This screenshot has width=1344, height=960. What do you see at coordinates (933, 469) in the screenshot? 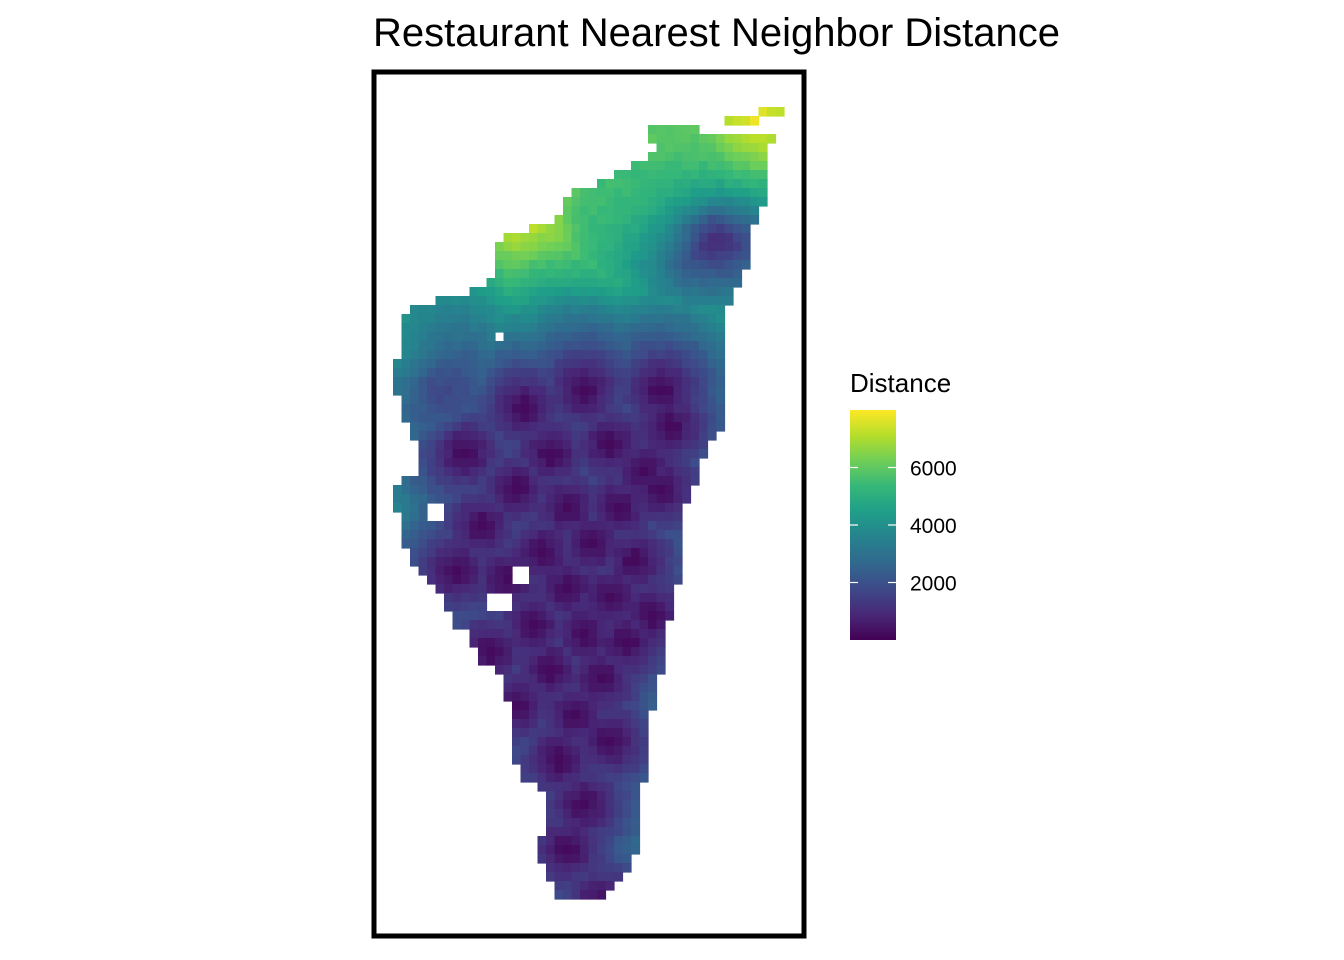
I see `legend-tick-label: 6000` at bounding box center [933, 469].